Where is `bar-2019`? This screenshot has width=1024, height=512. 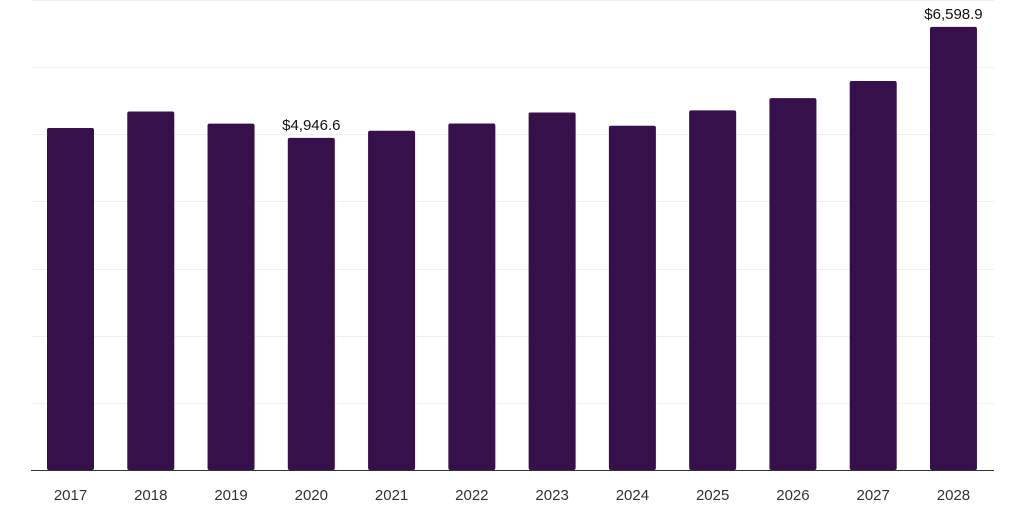 bar-2019 is located at coordinates (231, 297).